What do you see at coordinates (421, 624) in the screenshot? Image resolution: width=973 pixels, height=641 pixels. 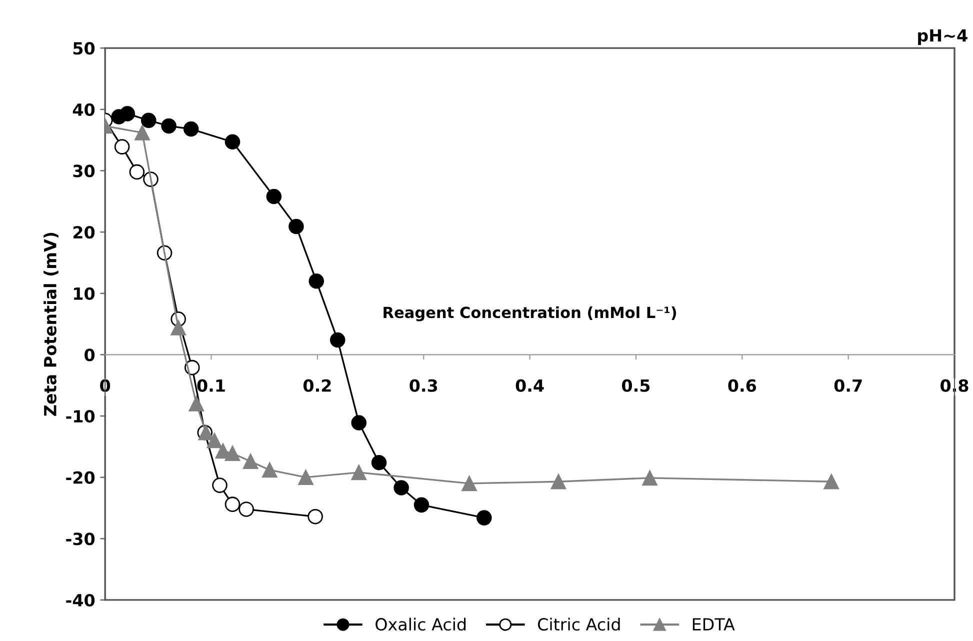 I see `legend-label: Oxalic Acid` at bounding box center [421, 624].